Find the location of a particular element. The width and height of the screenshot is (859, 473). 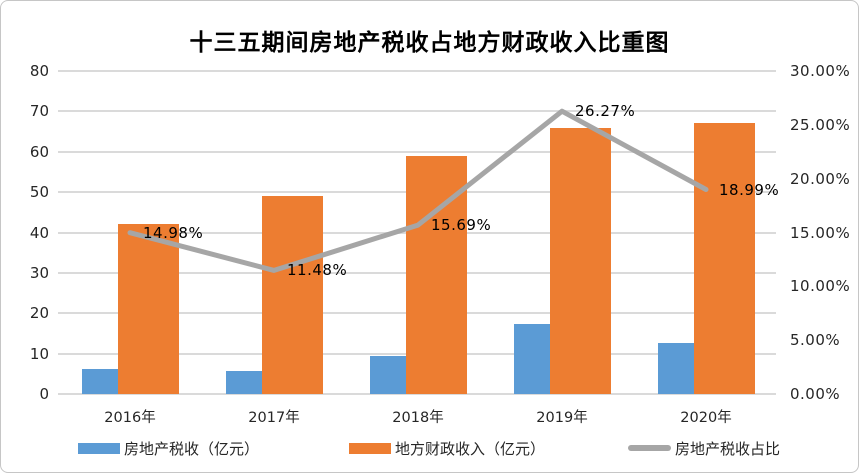

legend-swatch-line is located at coordinates (649, 448).